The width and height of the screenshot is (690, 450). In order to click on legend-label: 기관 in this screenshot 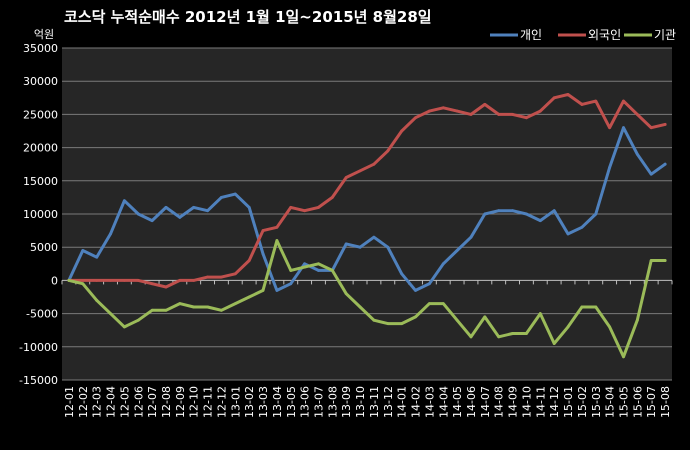, I will do `click(665, 35)`.